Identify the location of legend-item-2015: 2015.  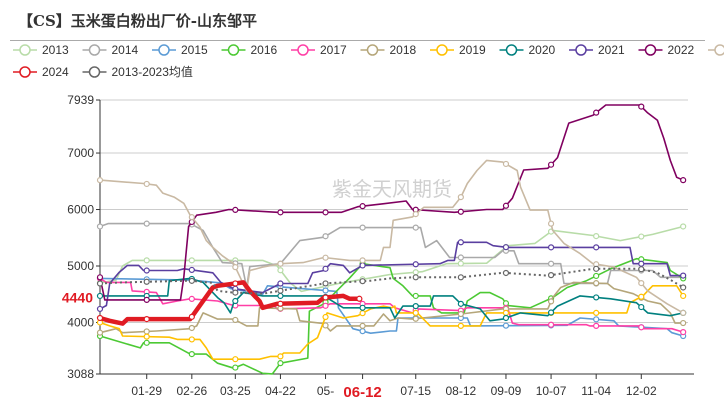
(180, 50).